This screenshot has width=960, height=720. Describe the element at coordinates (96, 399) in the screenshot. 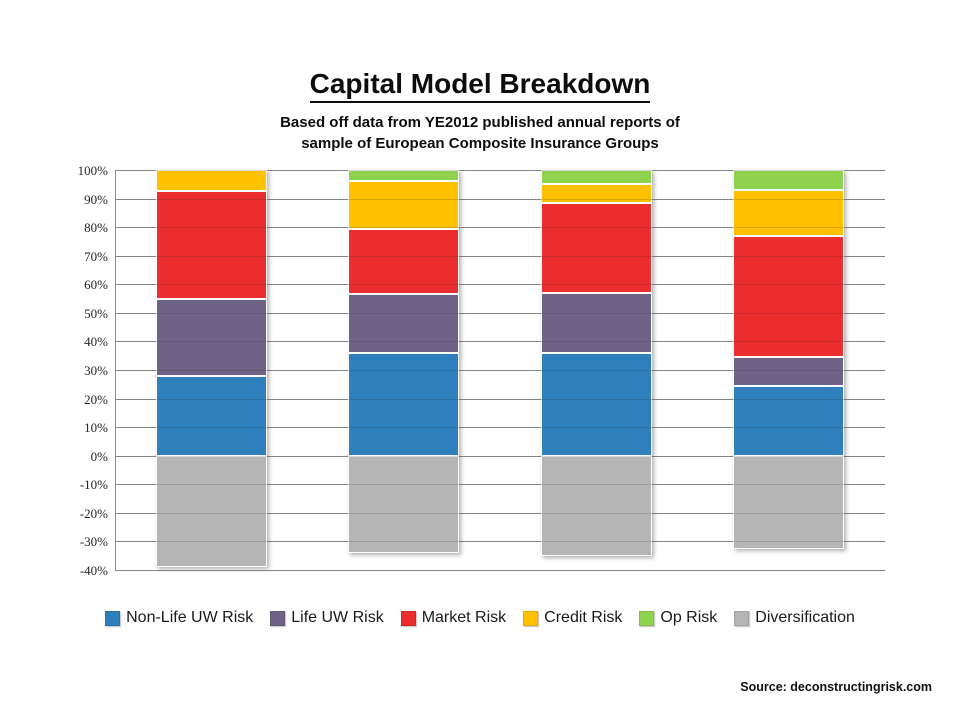

I see `y-axis-tick-label: 20%` at that location.